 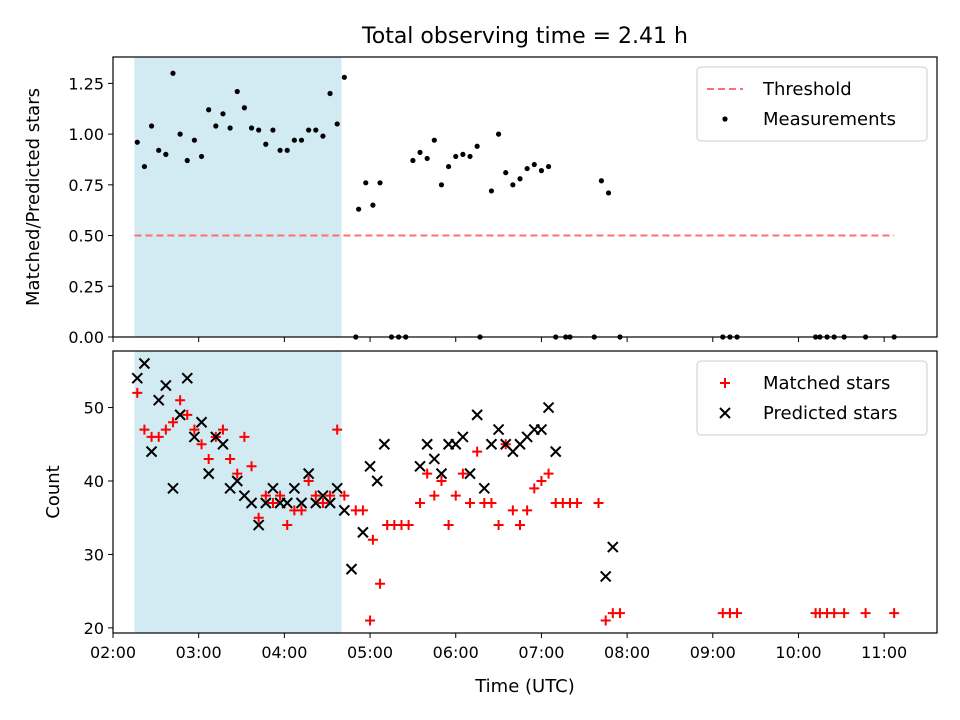 What do you see at coordinates (86, 134) in the screenshot?
I see `y-tick-label: 1.00` at bounding box center [86, 134].